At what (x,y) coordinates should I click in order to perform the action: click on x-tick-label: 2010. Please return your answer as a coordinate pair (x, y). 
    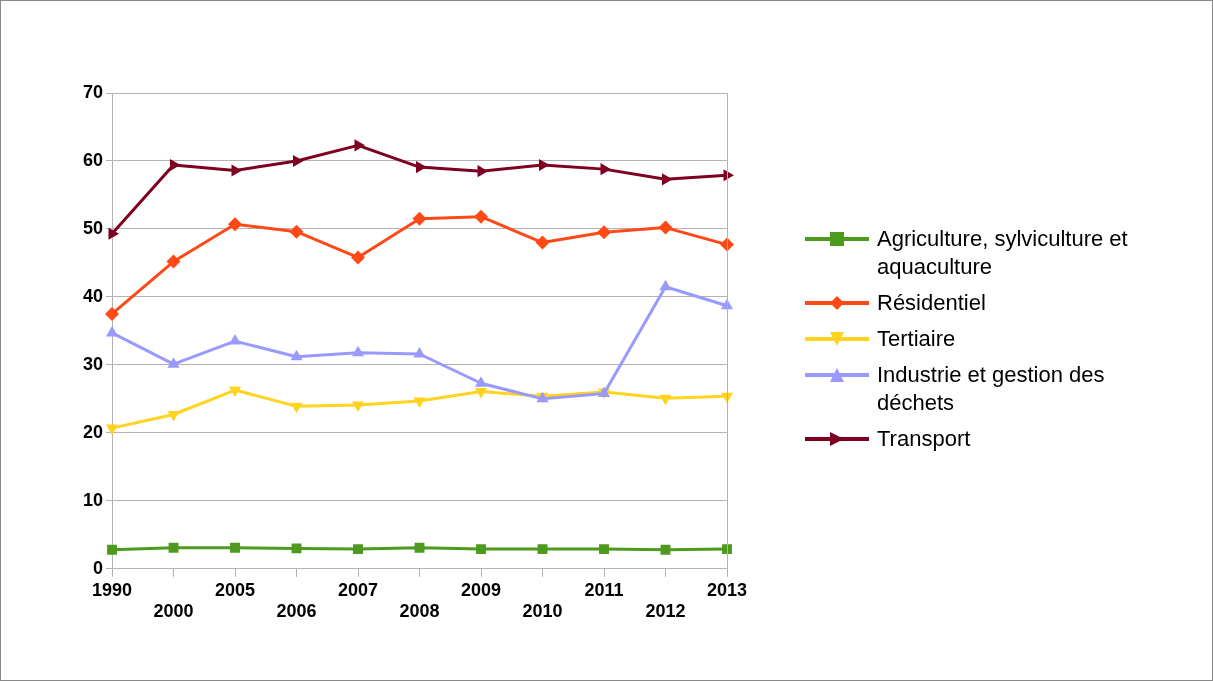
    Looking at the image, I should click on (542, 611).